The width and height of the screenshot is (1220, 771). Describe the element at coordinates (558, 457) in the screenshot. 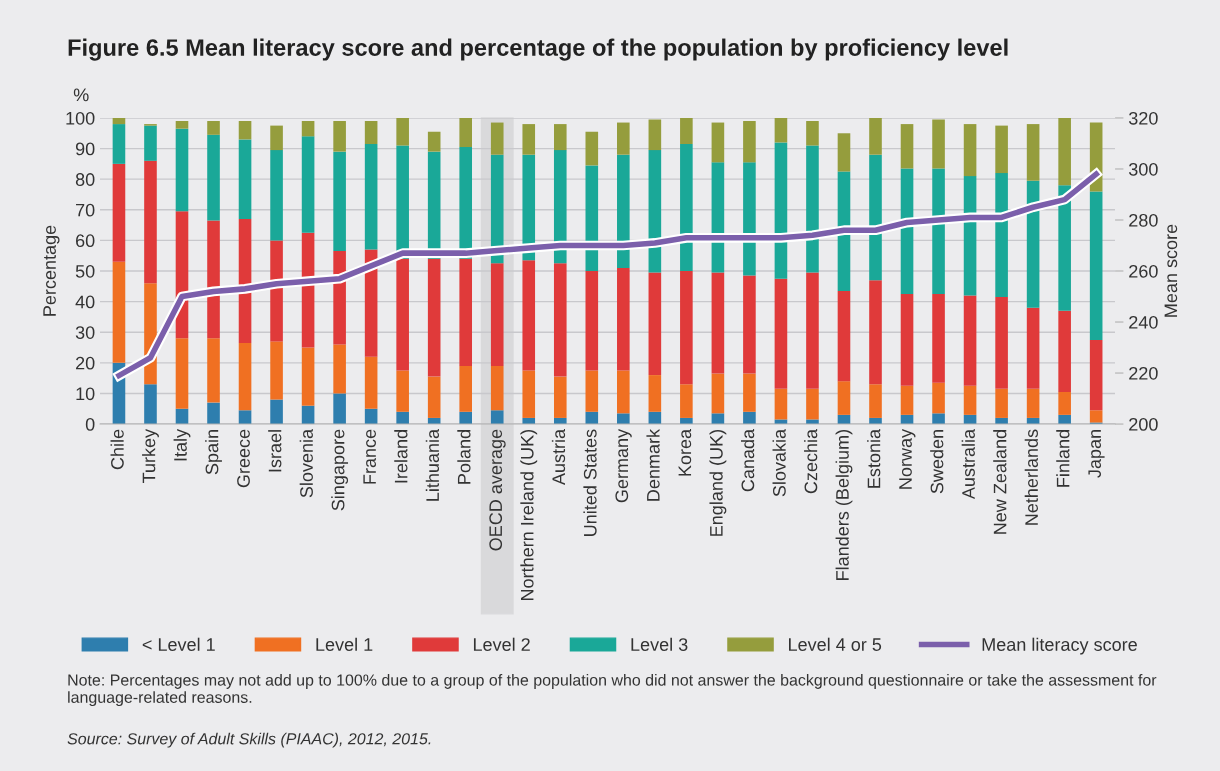

I see `x-tick-label: Austria` at that location.